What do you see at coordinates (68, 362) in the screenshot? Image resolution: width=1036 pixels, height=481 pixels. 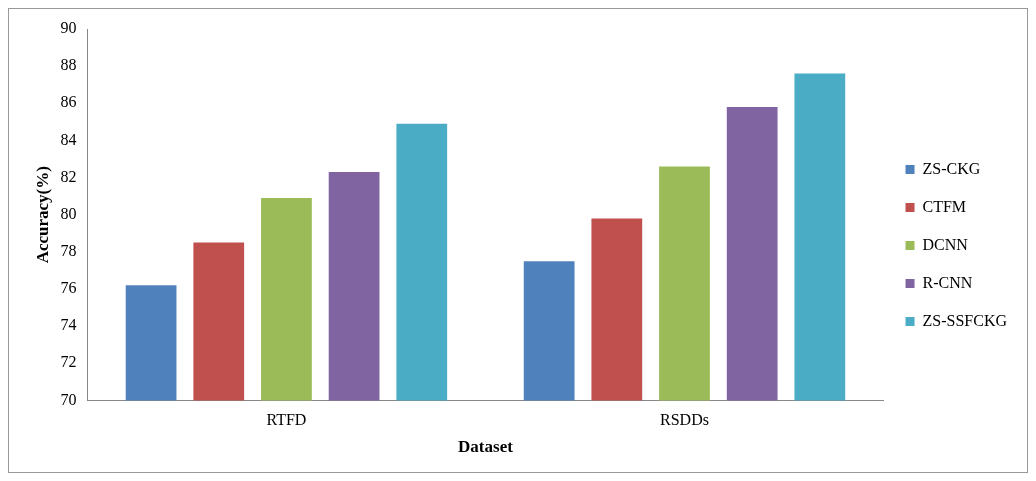 I see `y-tick-label: 72` at bounding box center [68, 362].